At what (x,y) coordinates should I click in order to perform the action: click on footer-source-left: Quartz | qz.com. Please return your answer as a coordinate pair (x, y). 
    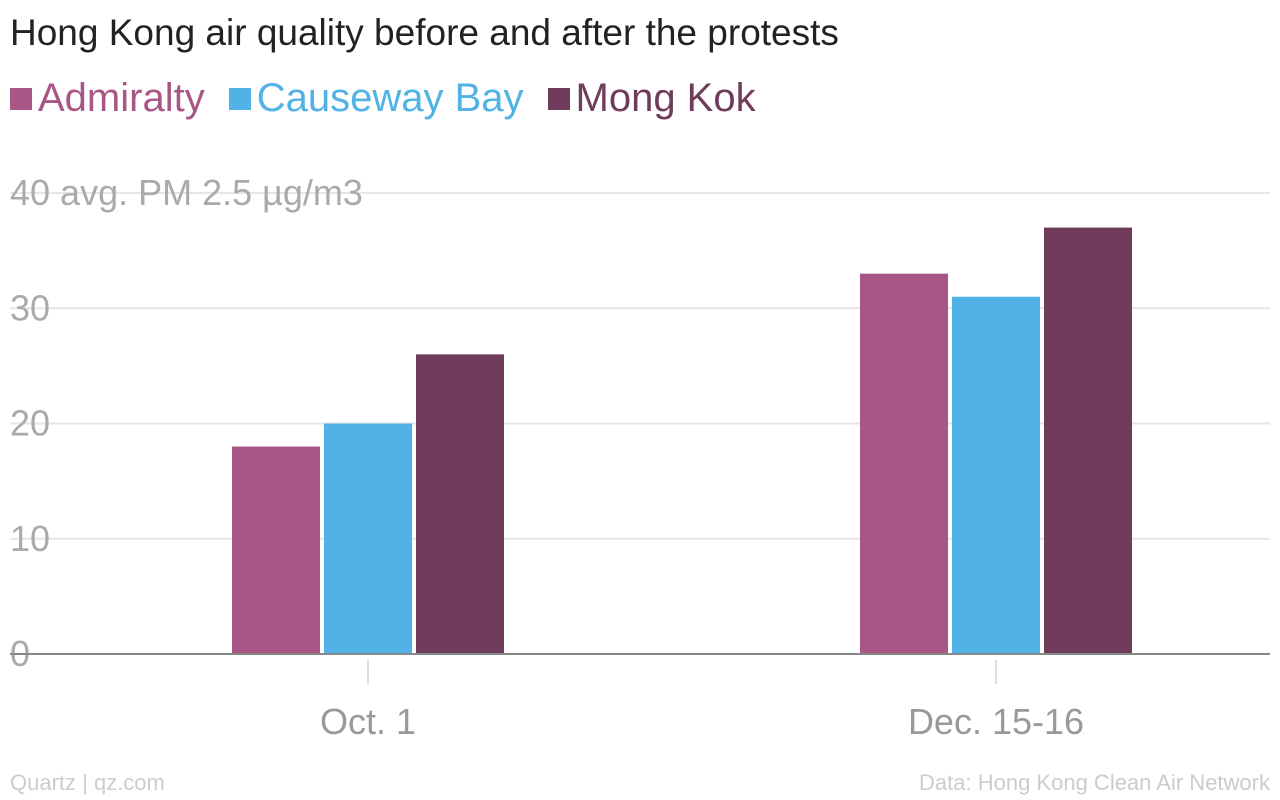
    Looking at the image, I should click on (87, 782).